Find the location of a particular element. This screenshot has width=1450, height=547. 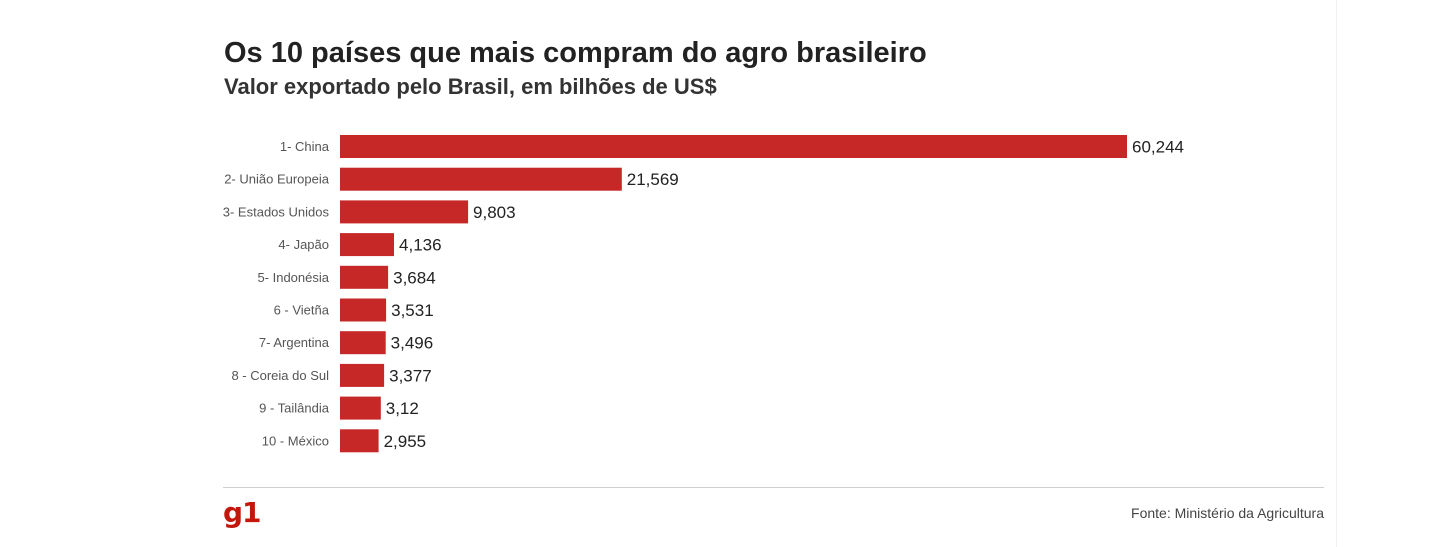

value-label: 3,12 is located at coordinates (402, 408).